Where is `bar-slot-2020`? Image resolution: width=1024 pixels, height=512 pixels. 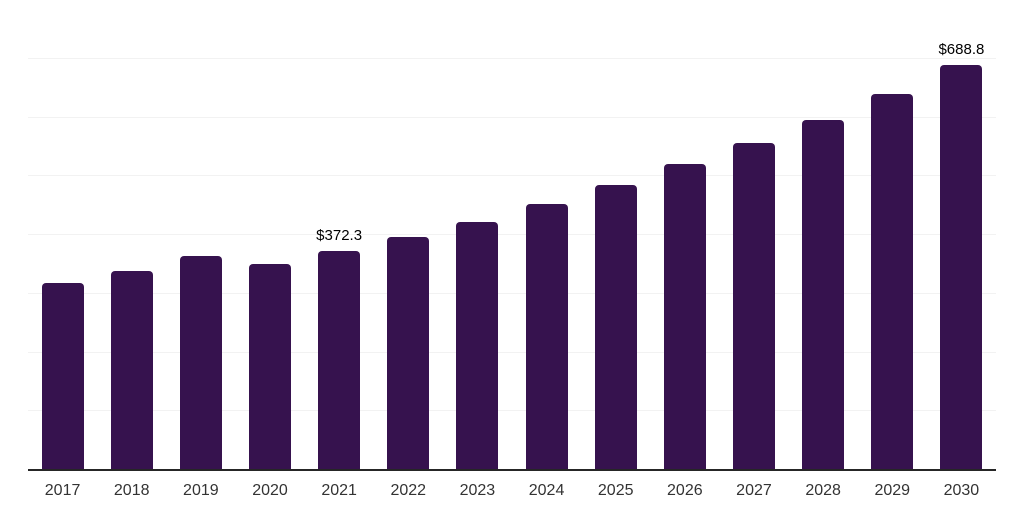 bar-slot-2020 is located at coordinates (269, 235).